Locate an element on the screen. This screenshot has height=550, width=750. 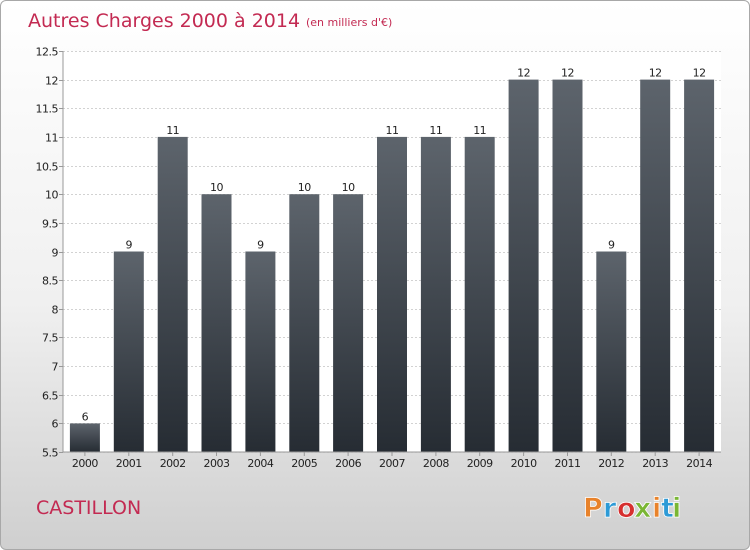
value-label-2005: 10 is located at coordinates (304, 187).